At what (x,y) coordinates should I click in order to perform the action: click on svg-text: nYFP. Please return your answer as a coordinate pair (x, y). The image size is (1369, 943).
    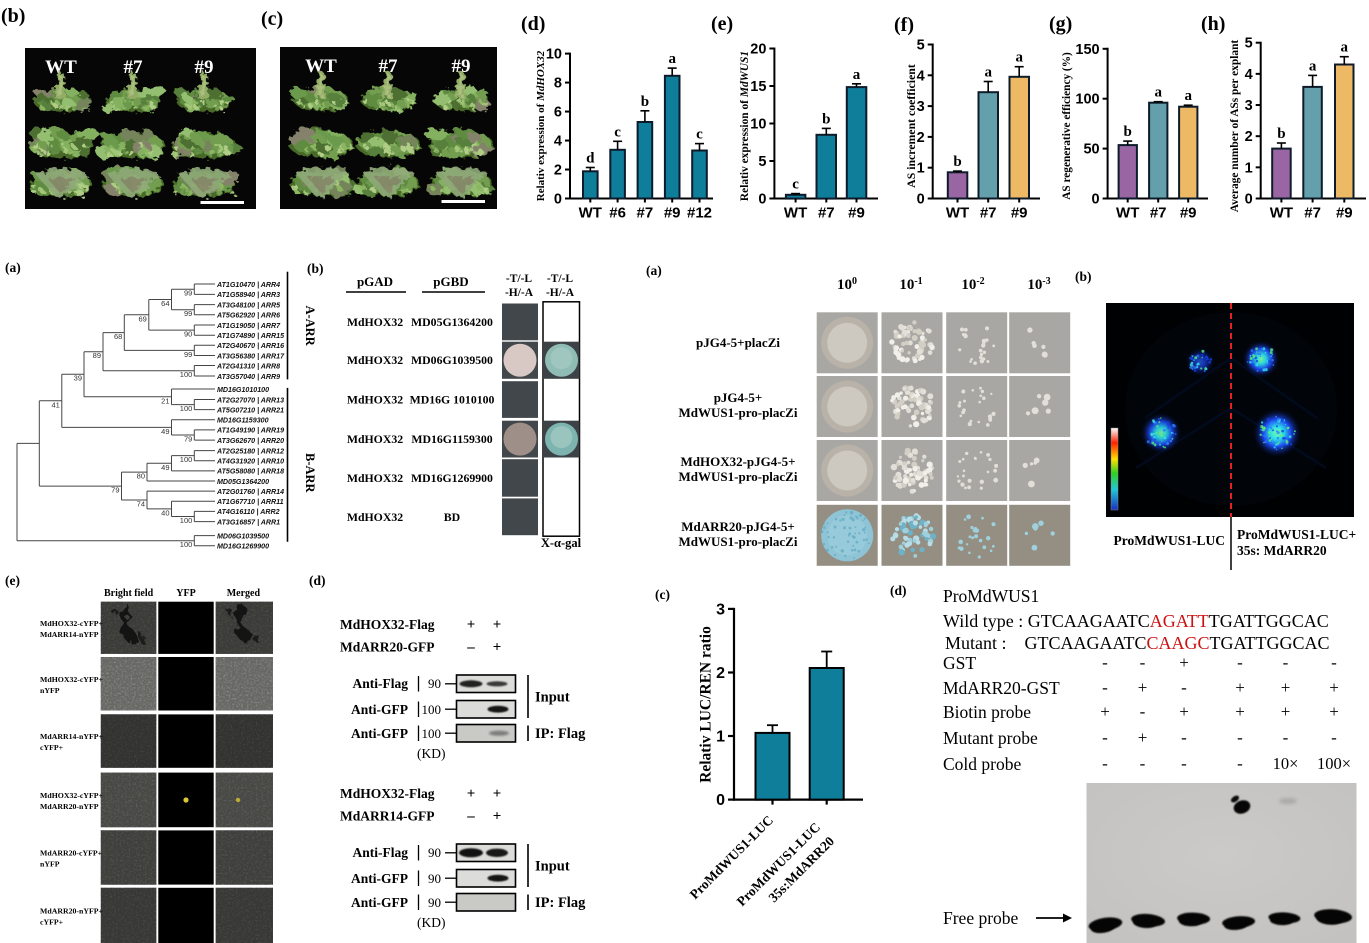
    Looking at the image, I should click on (50, 864).